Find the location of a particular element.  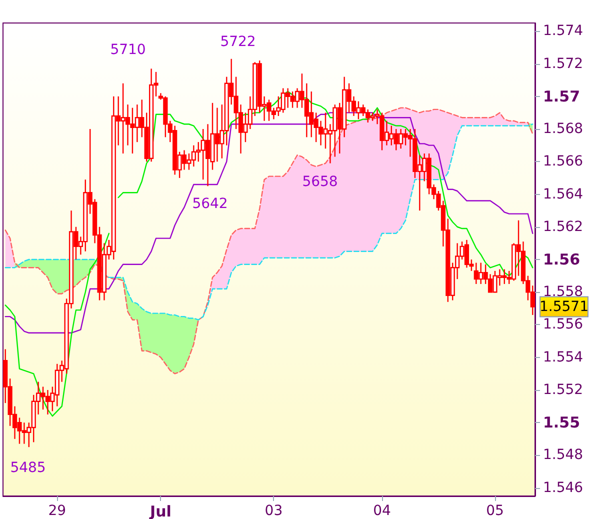

annotation: 5658 is located at coordinates (320, 182).